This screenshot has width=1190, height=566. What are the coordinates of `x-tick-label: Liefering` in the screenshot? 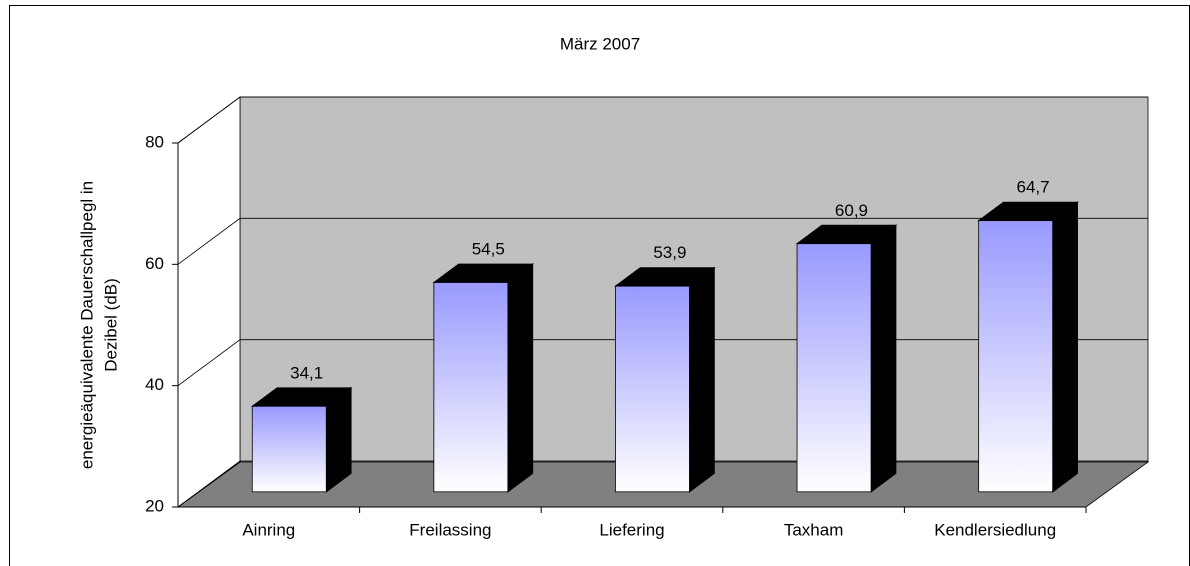 It's located at (631, 529).